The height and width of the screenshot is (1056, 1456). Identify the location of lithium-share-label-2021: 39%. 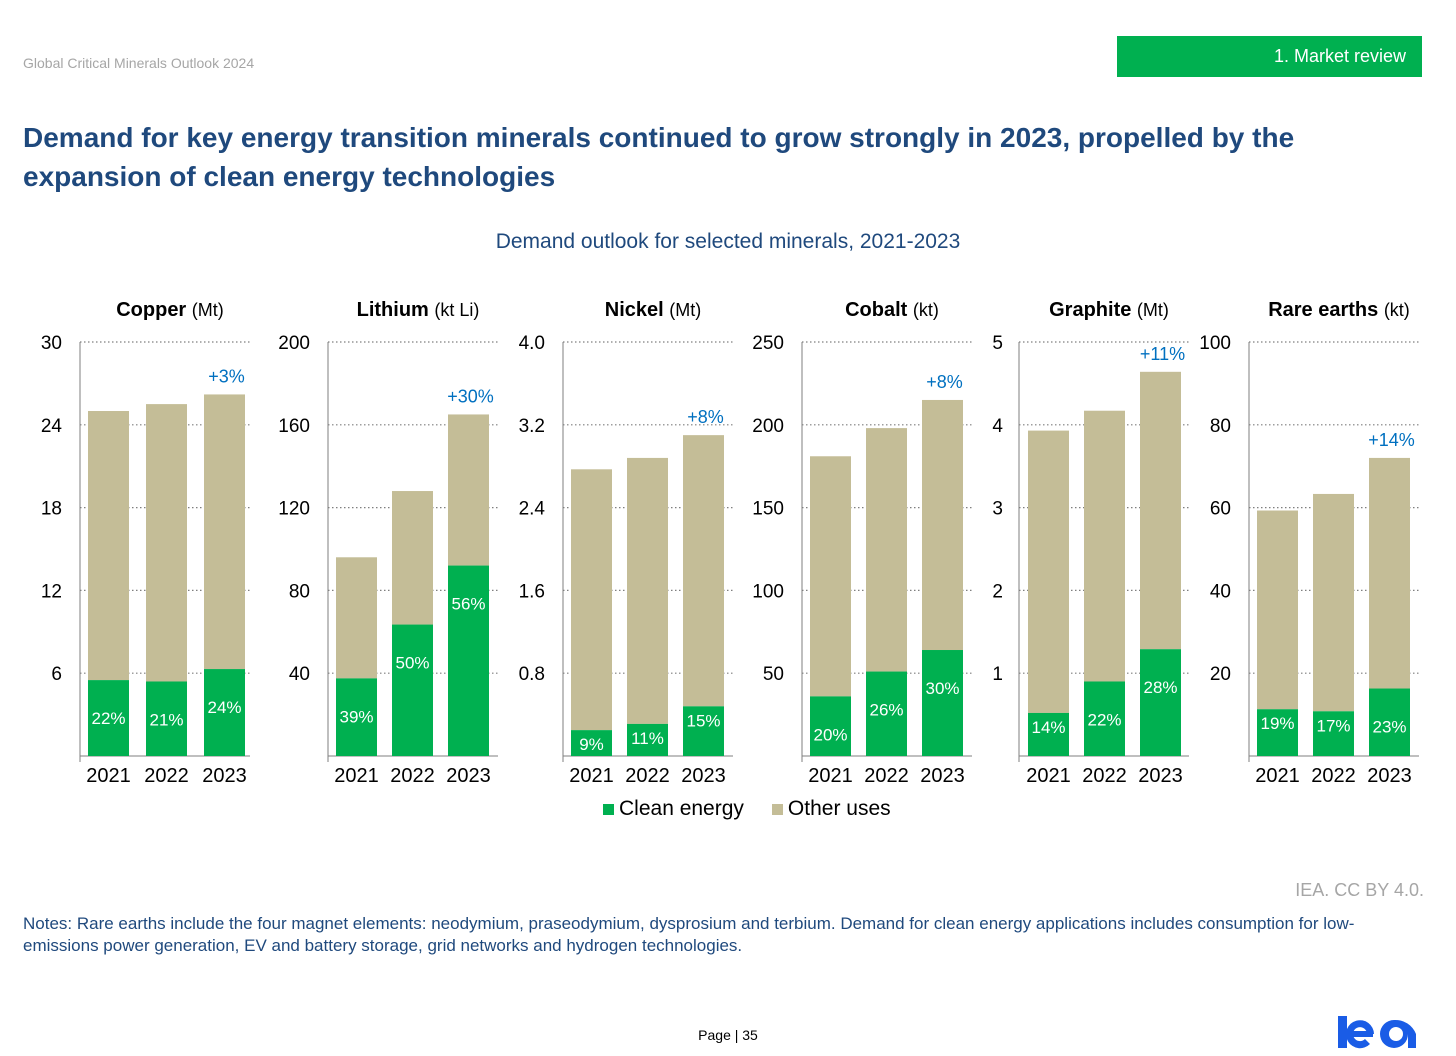
(356, 716).